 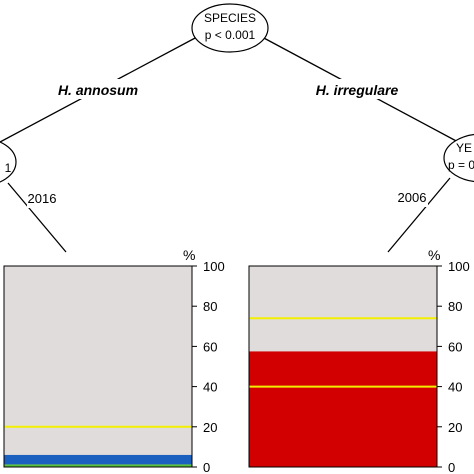 What do you see at coordinates (42, 198) in the screenshot?
I see `edge-label-left-year: 2016` at bounding box center [42, 198].